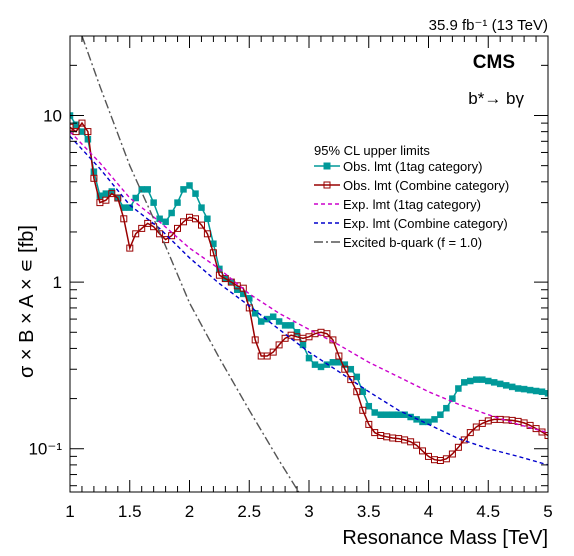 The image size is (574, 556). I want to click on legend-entry-2: Exp. lmt (1tag category), so click(397, 204).